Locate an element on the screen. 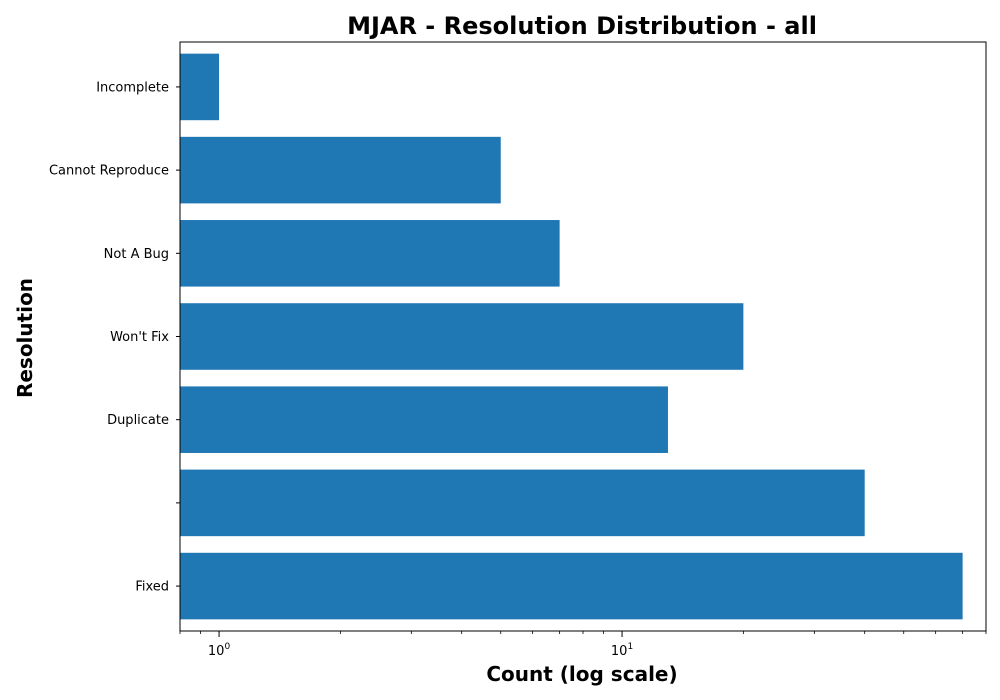  y-tick-label: Duplicate is located at coordinates (138, 420).